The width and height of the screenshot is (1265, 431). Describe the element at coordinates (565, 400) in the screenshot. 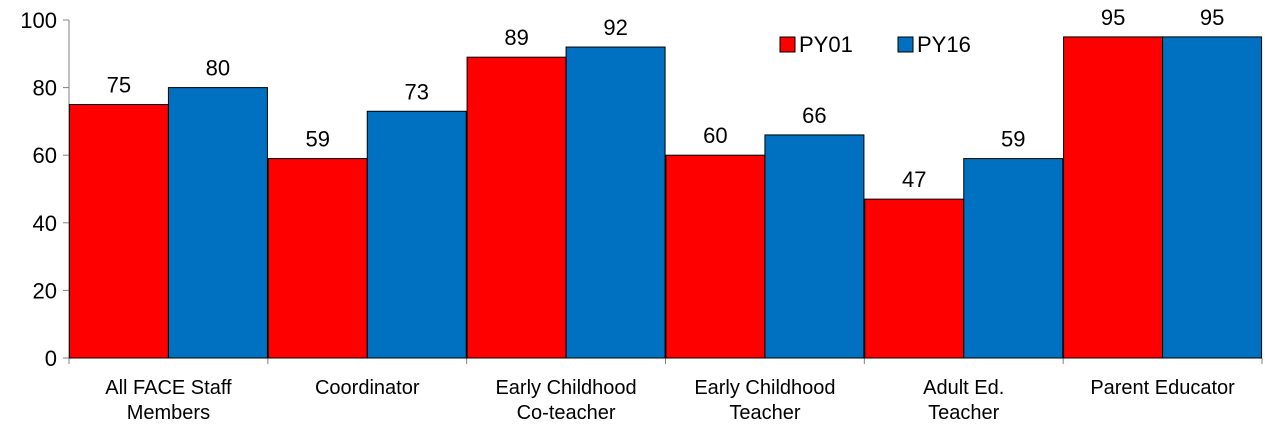

I see `x-category-label: Early Childhood Co-teacher` at that location.